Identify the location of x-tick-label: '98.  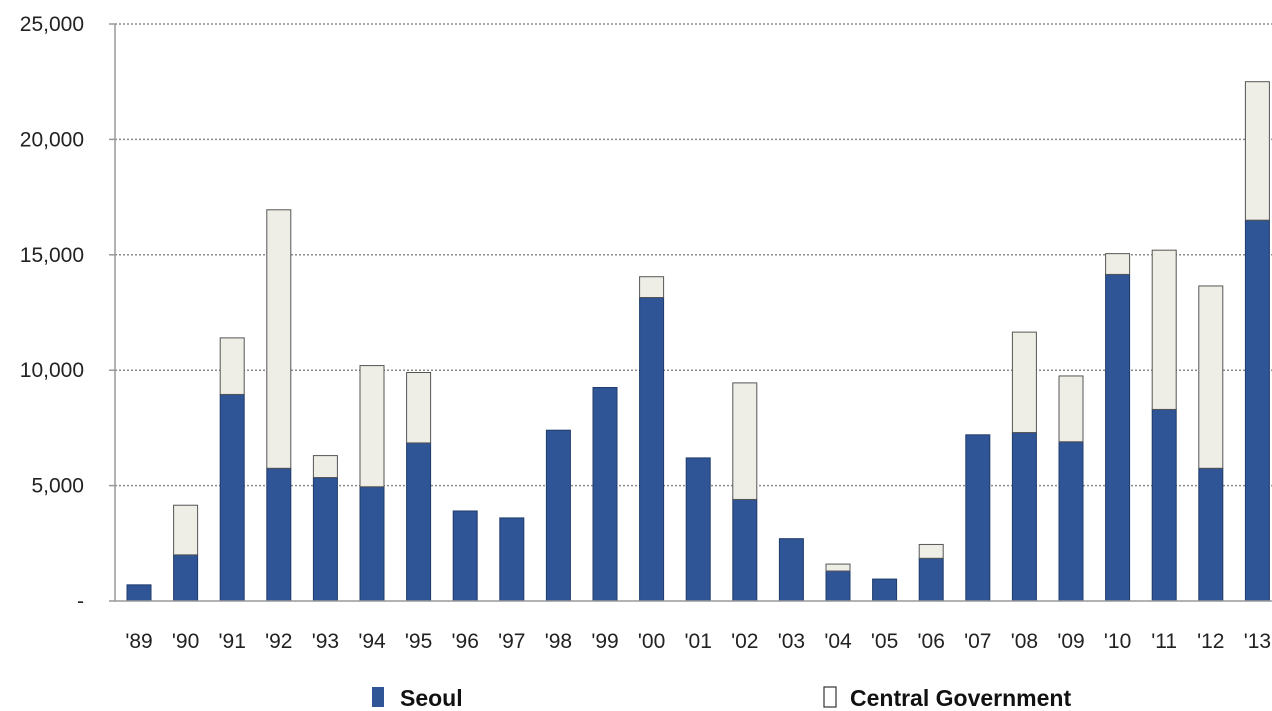
(558, 641).